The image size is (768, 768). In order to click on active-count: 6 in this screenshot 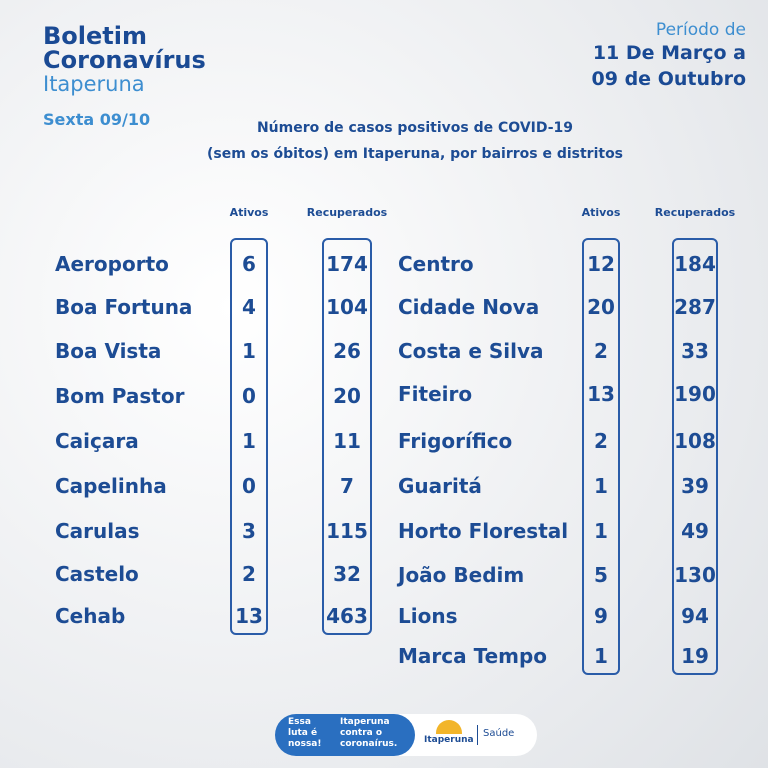, I will do `click(249, 264)`.